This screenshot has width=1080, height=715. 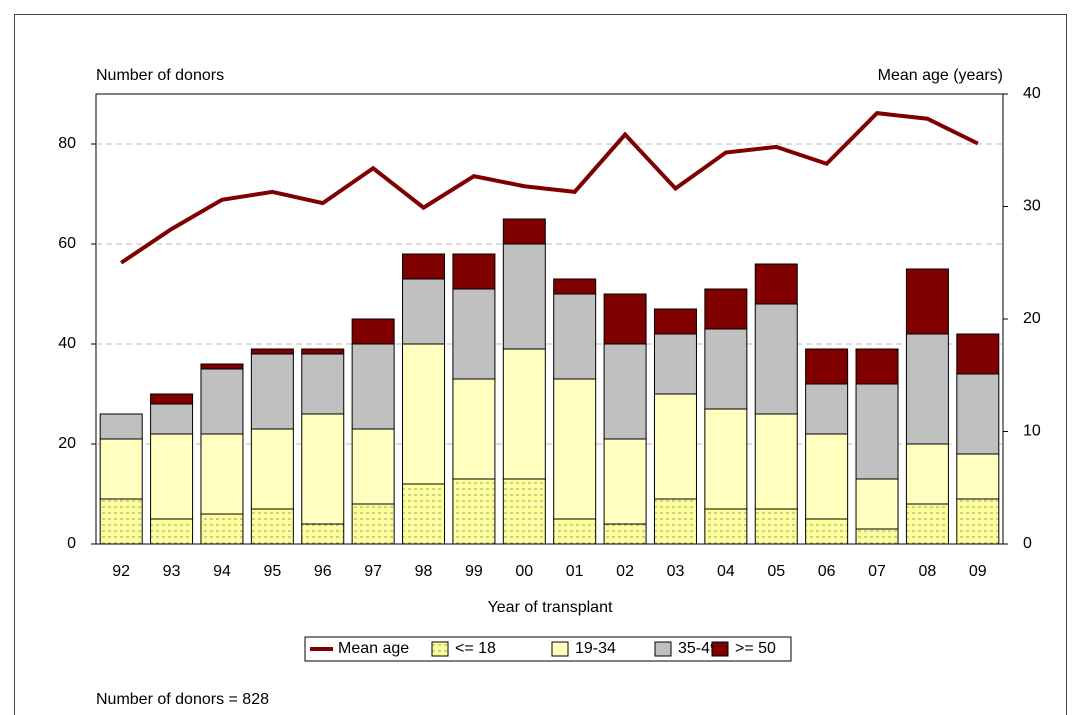 What do you see at coordinates (698, 648) in the screenshot?
I see `legend-label: 35-49` at bounding box center [698, 648].